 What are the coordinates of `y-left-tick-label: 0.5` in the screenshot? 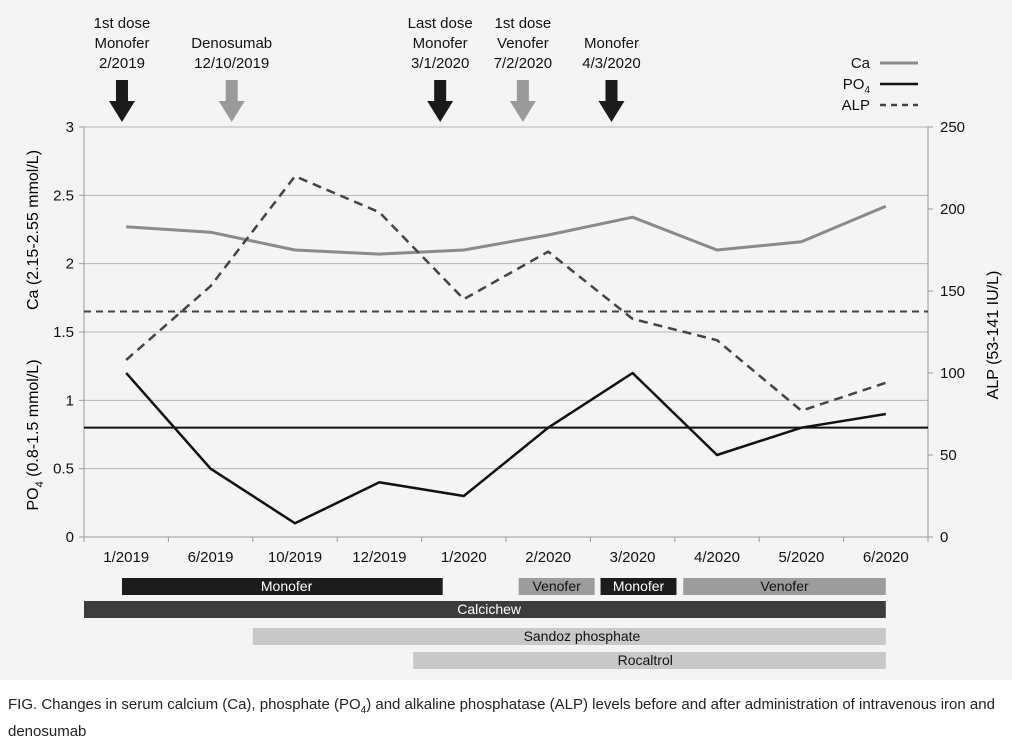 It's located at (63, 469).